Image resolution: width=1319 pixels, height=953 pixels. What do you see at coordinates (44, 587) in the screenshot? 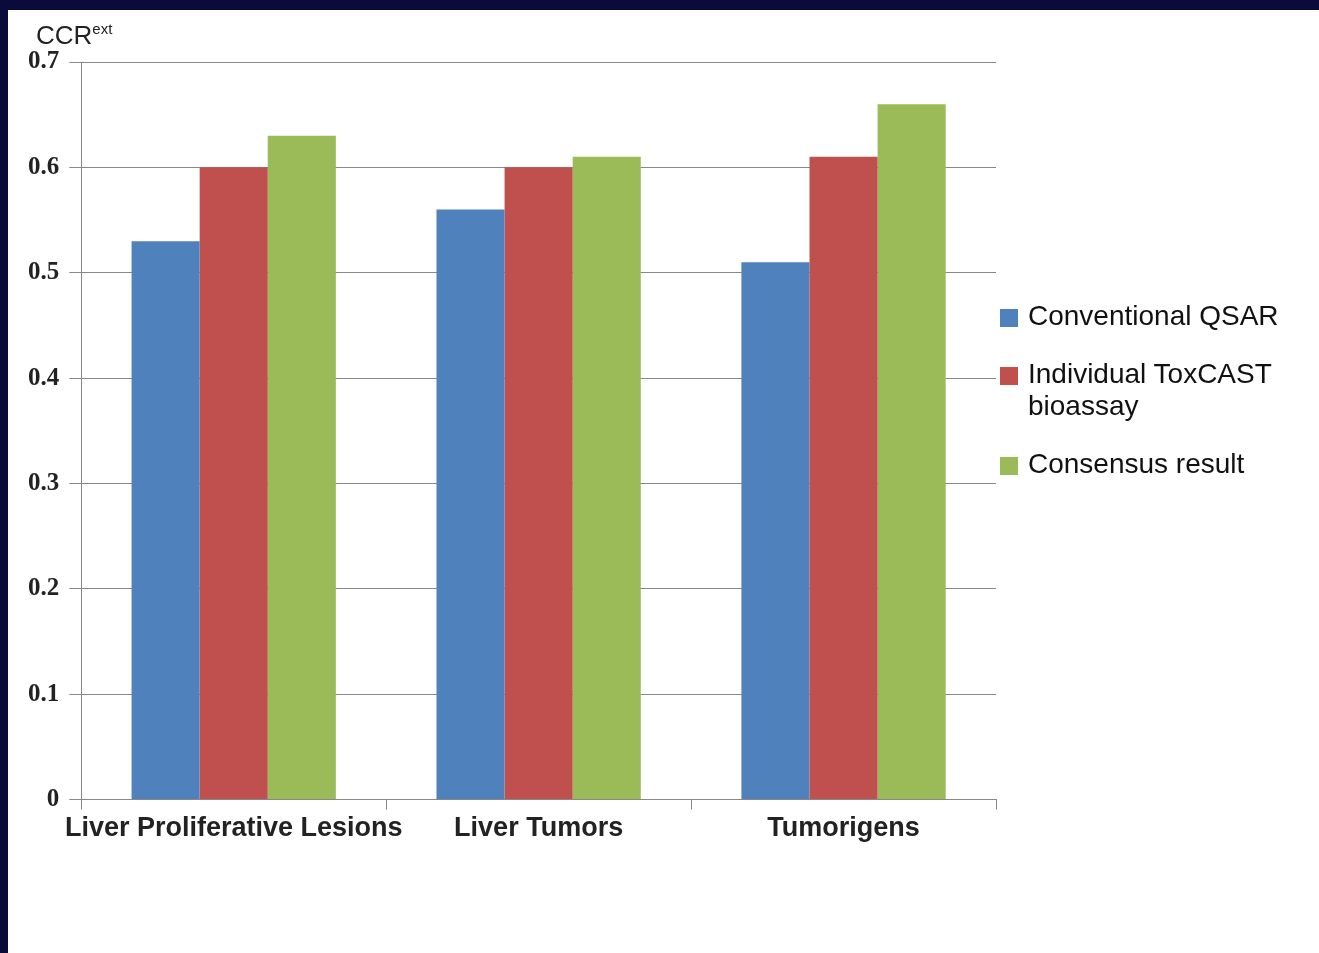
I see `y-tick-label: 0.2` at bounding box center [44, 587].